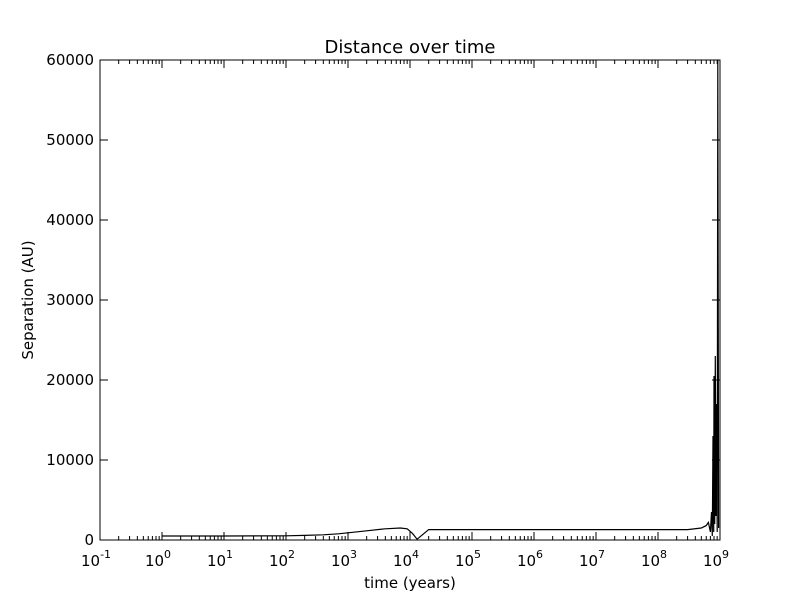 The width and height of the screenshot is (800, 600). I want to click on x-tick-exponent: 6, so click(539, 554).